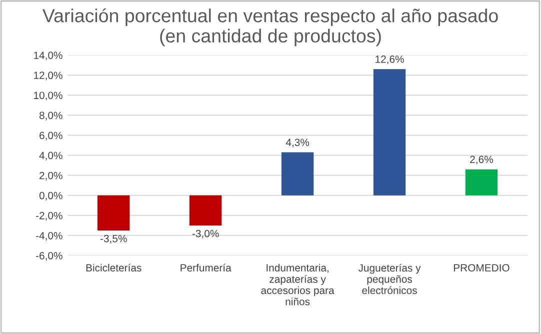  Describe the element at coordinates (50, 196) in the screenshot. I see `y-tick-label: 0,0%` at that location.